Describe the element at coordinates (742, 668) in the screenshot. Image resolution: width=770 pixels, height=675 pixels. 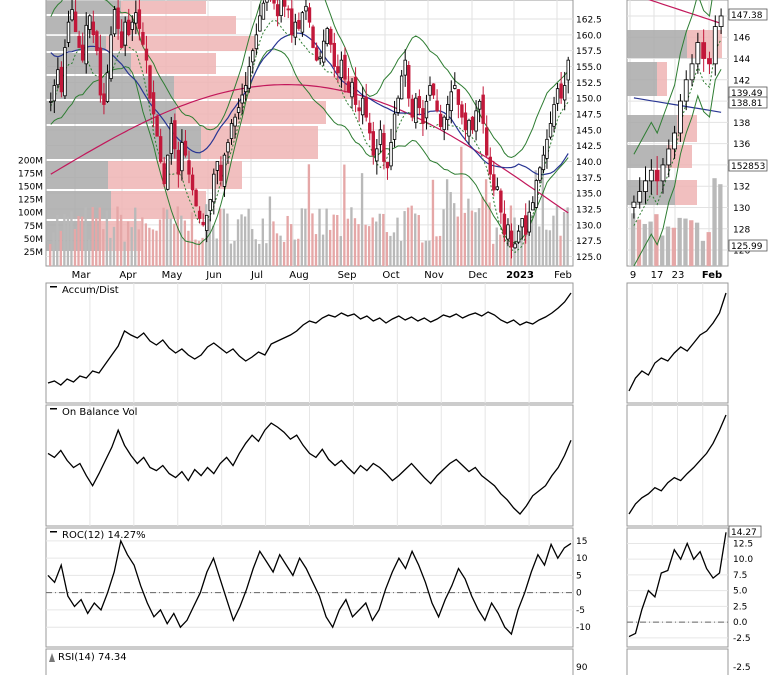
I see `detail-rsi-tick-90: -2.5` at that location.